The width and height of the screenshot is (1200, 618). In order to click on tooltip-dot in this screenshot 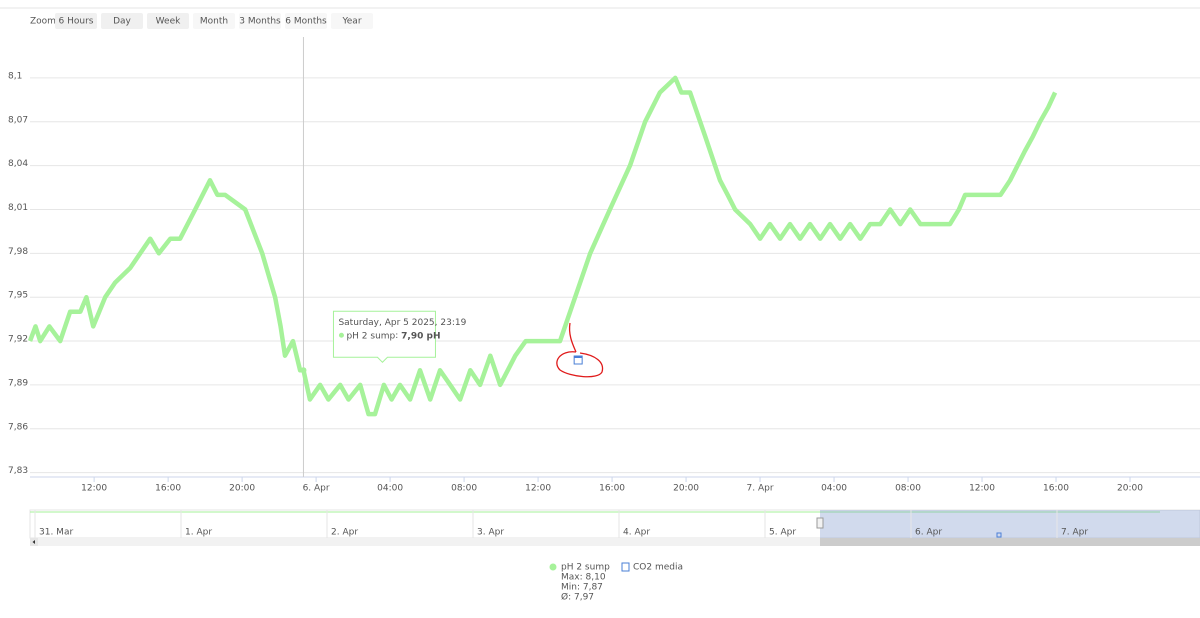, I will do `click(341, 335)`.